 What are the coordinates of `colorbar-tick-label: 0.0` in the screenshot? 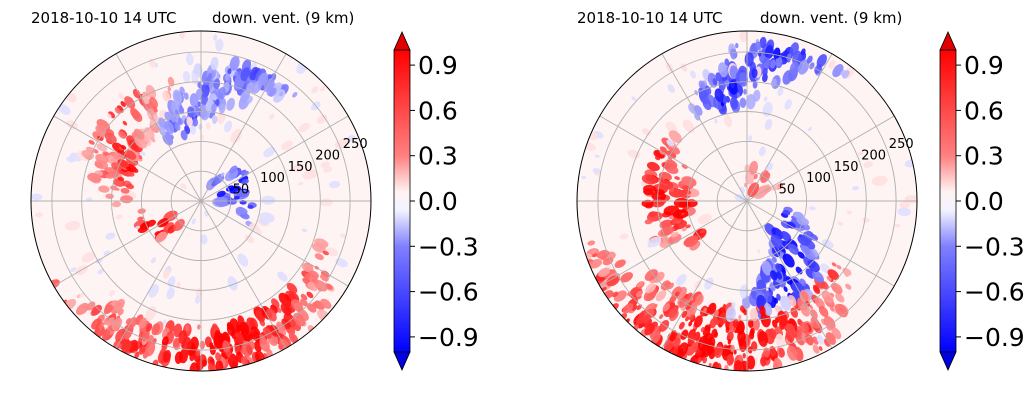 It's located at (984, 201).